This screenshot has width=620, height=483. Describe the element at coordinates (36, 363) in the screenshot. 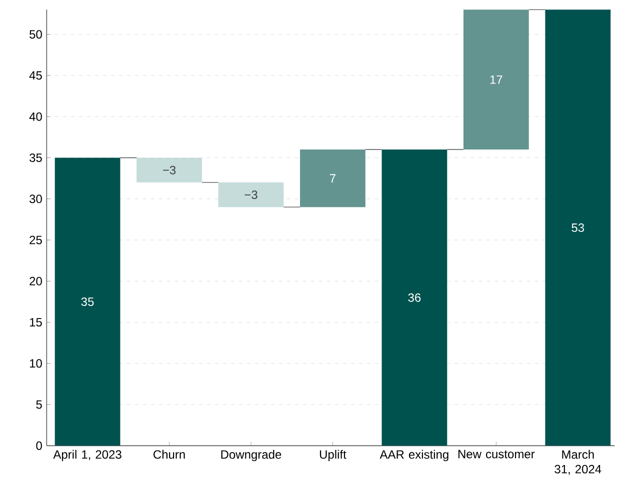

I see `y-tick-label: 10` at that location.